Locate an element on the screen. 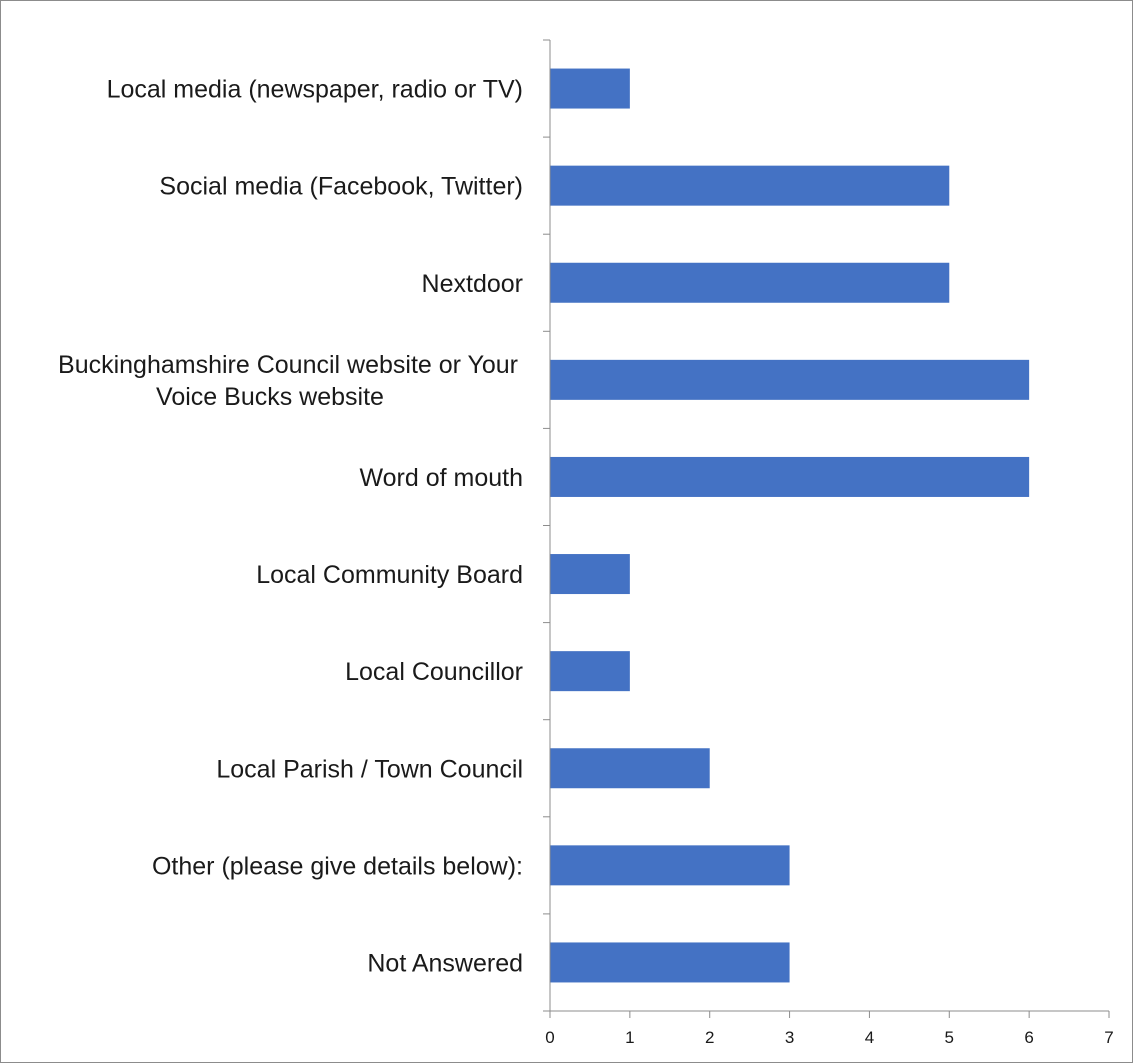 The image size is (1133, 1063). category-label: Local Community Board is located at coordinates (389, 575).